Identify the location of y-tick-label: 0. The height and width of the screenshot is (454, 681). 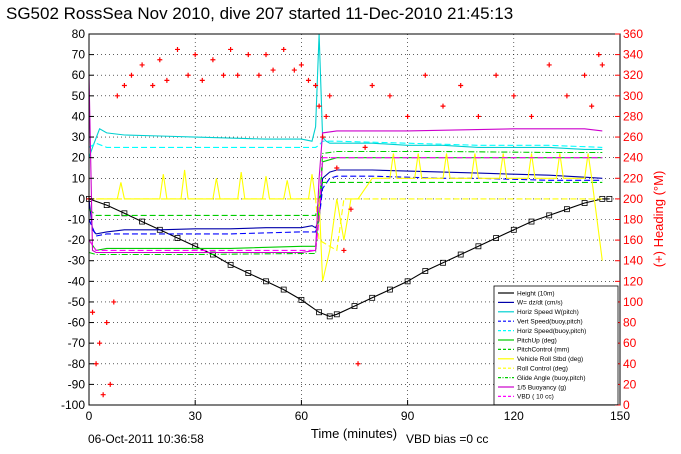
(81, 199).